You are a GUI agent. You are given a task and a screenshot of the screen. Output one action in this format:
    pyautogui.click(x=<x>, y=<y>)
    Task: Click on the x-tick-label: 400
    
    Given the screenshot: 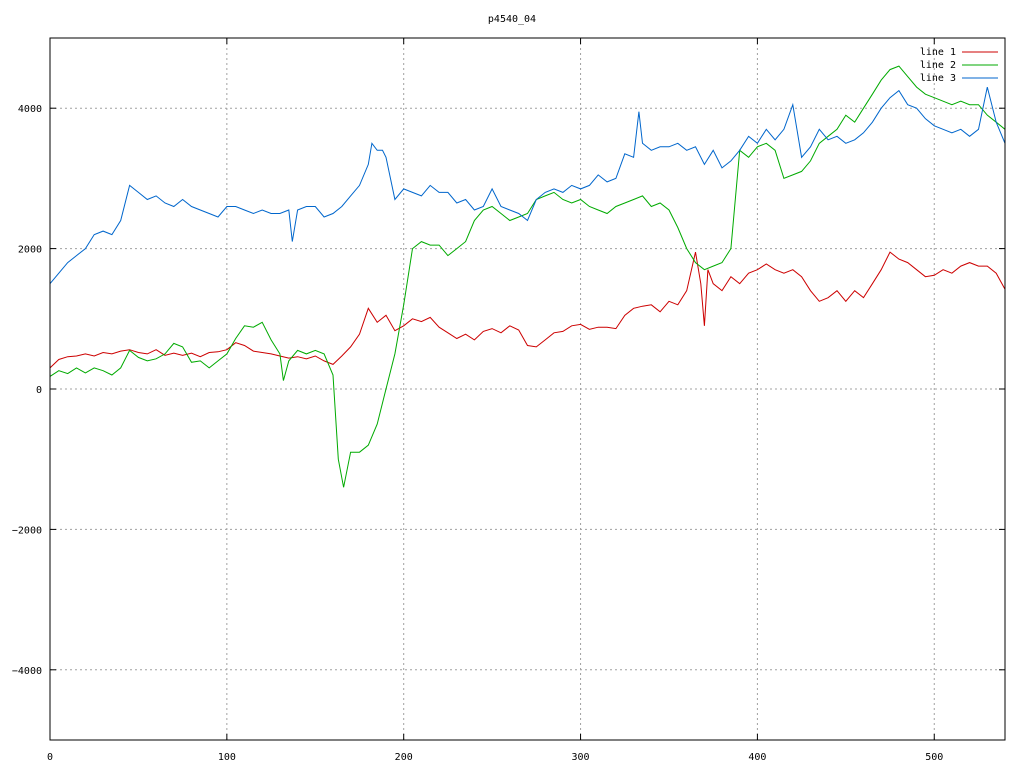 What is the action you would take?
    pyautogui.click(x=757, y=757)
    